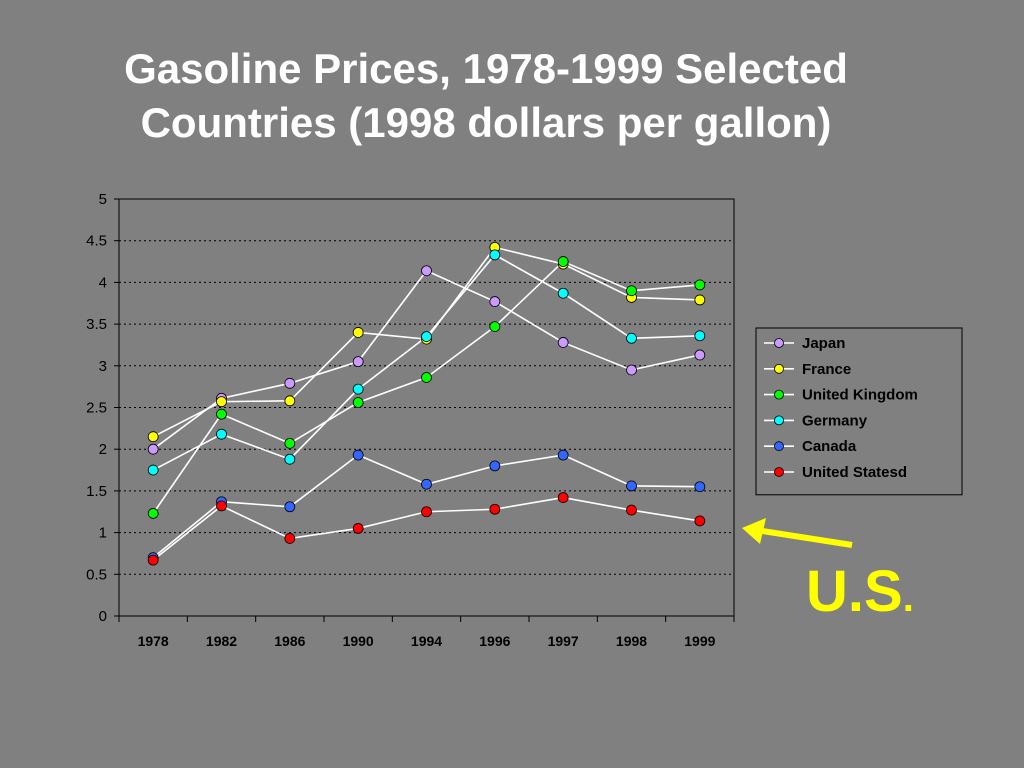  Describe the element at coordinates (103, 366) in the screenshot. I see `y-tick-label: 3` at that location.